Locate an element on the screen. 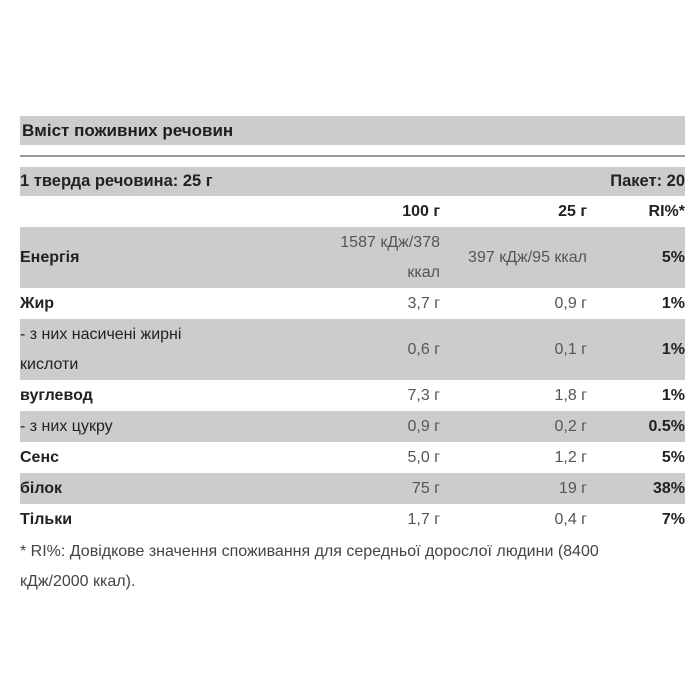 This screenshot has width=700, height=700. table-row-fibre: Сенс 5,0 г 1,2 г 5% is located at coordinates (352, 457).